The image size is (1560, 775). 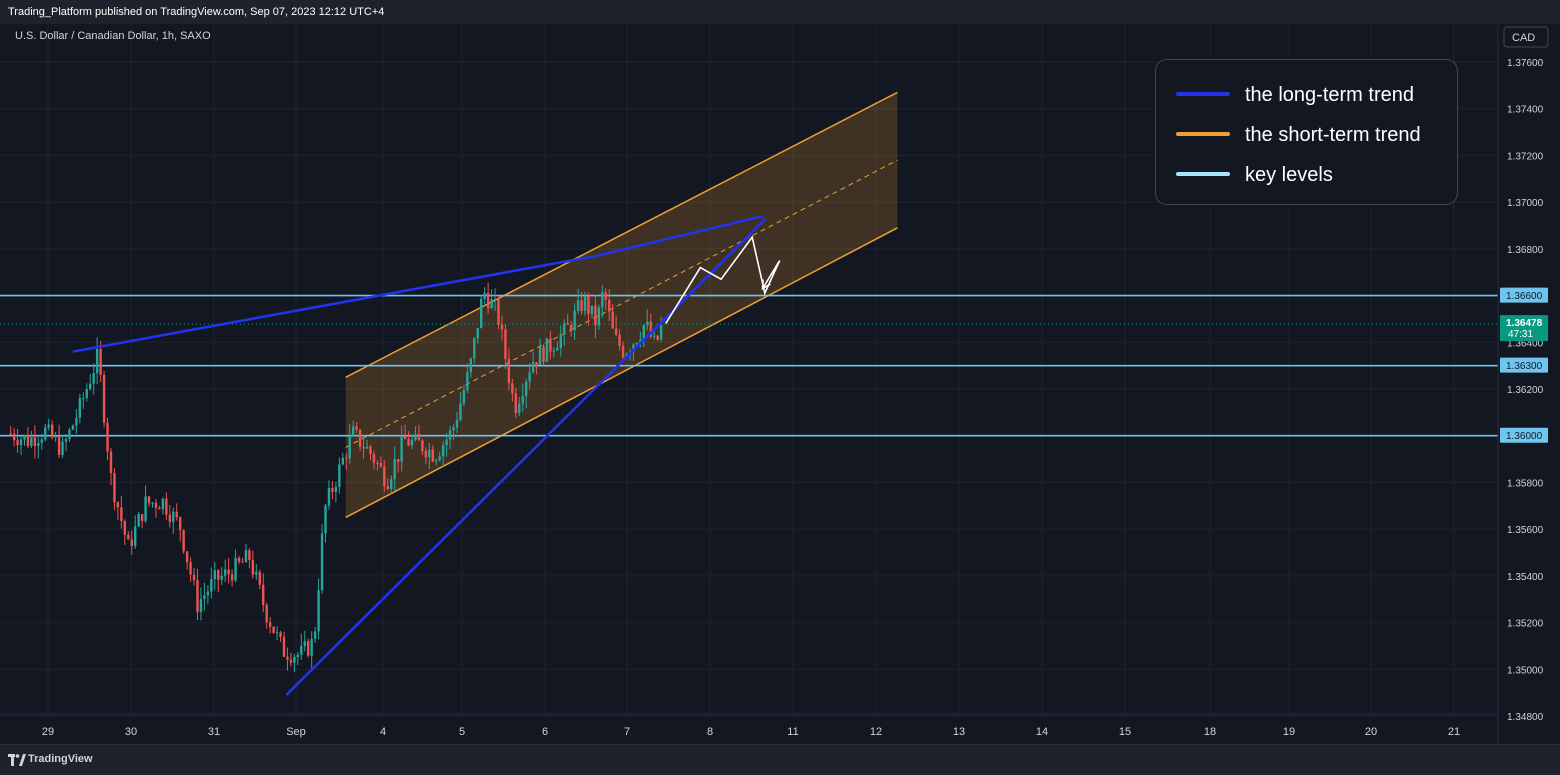 I want to click on legend-item-key-levels: key levels, so click(x=1306, y=174).